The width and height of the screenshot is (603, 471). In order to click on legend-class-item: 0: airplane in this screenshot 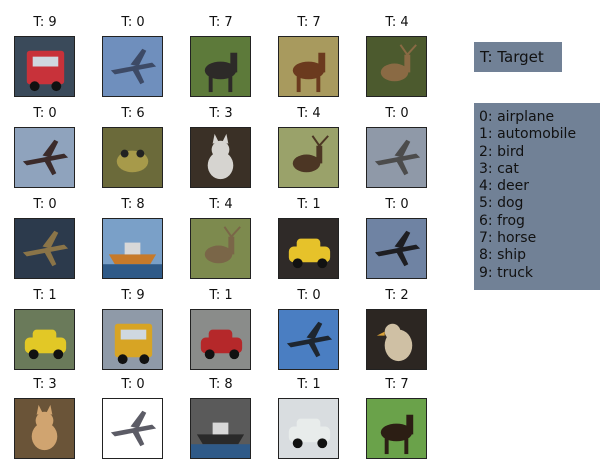, I will do `click(517, 117)`.